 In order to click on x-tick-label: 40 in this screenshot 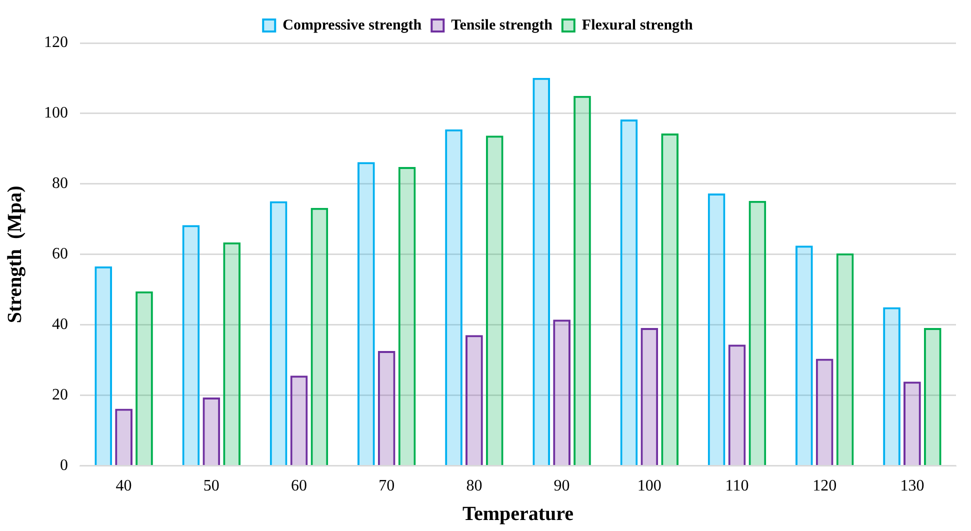, I will do `click(124, 486)`.